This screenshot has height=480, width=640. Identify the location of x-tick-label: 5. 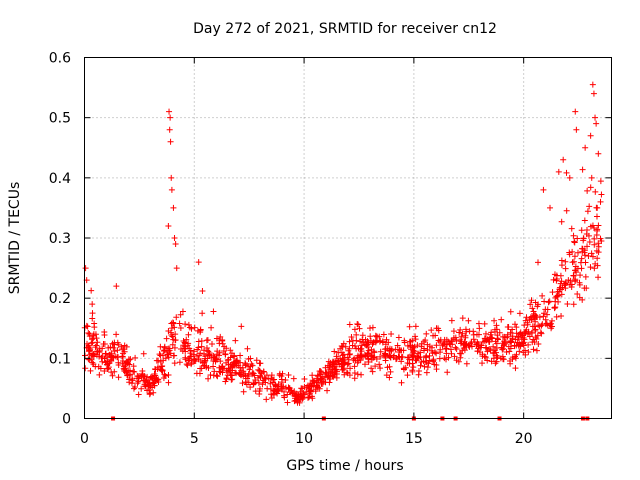
(194, 439).